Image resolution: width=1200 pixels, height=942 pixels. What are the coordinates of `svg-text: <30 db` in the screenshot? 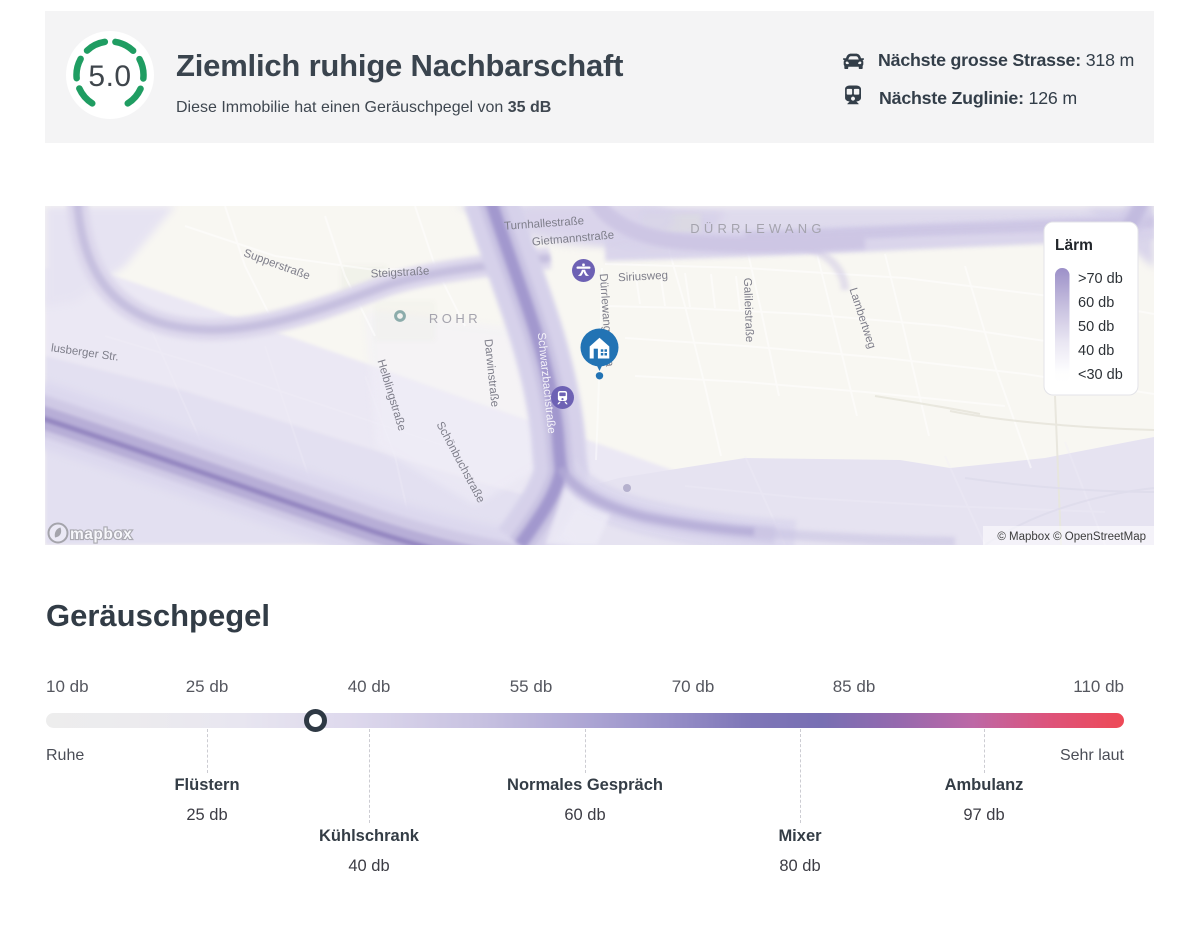 It's located at (1100, 375).